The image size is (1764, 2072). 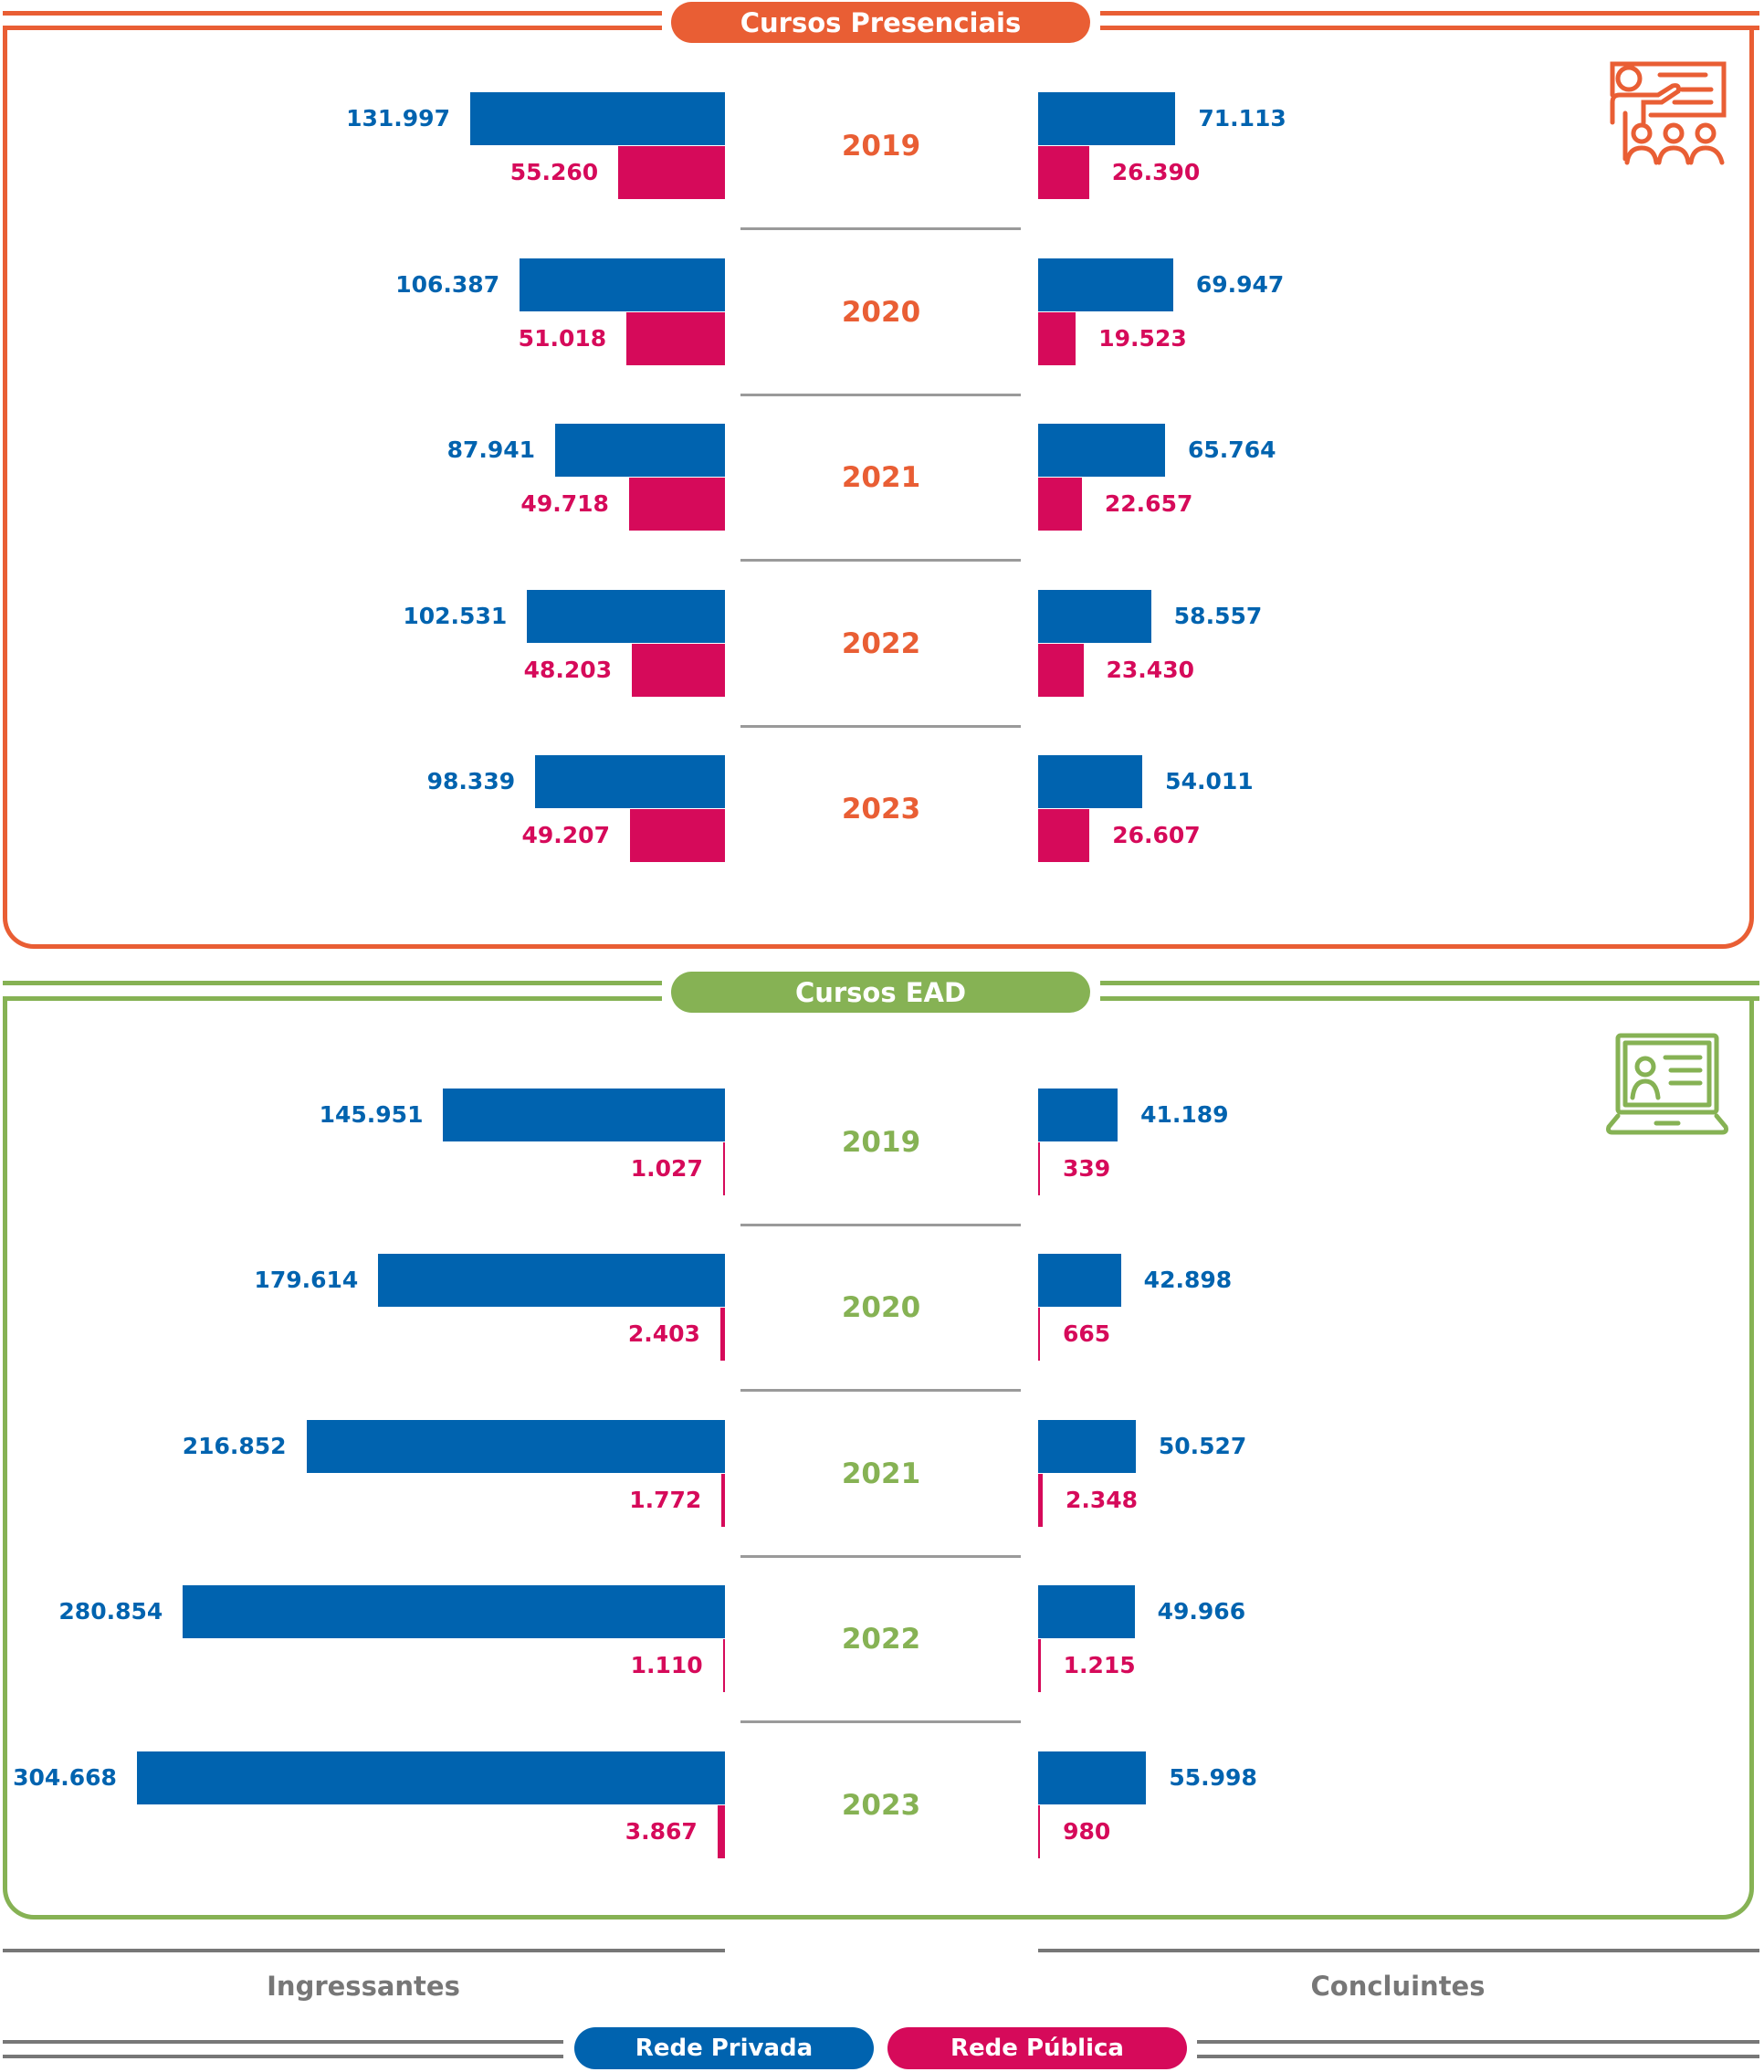 What do you see at coordinates (491, 450) in the screenshot?
I see `ingressantes-rede-privada-value: 87.941` at bounding box center [491, 450].